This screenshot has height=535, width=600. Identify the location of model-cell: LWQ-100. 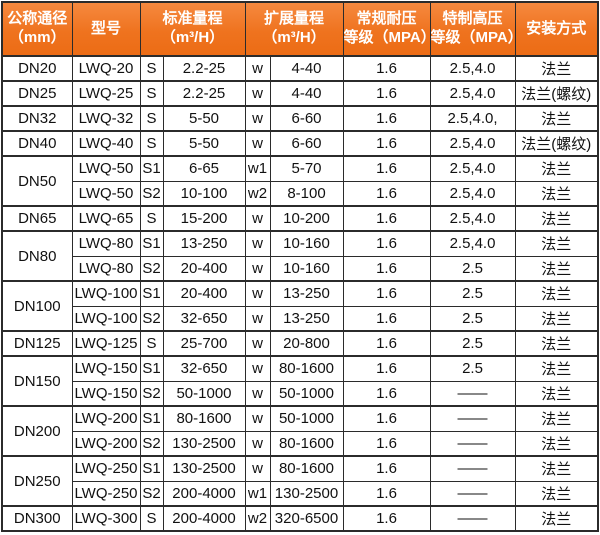
(106, 318).